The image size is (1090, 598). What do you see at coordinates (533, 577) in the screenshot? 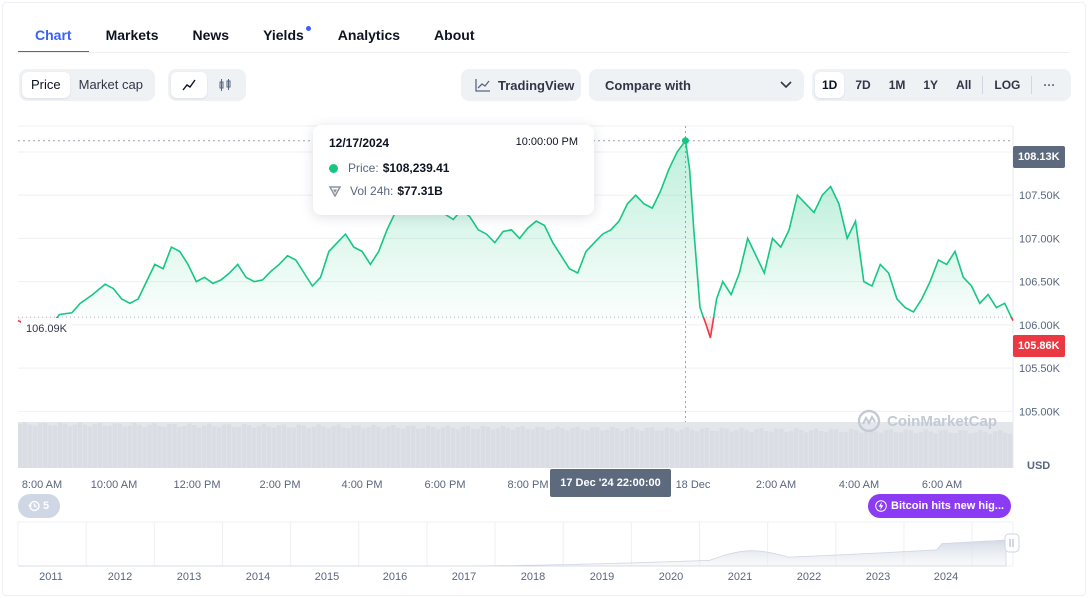
I see `year-tick-label: 2018` at bounding box center [533, 577].